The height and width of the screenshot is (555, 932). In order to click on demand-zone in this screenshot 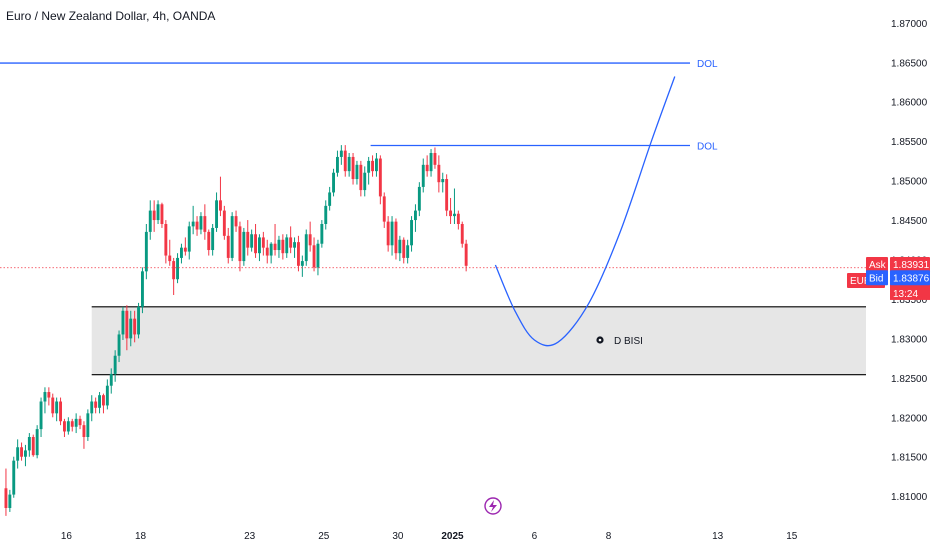, I will do `click(478, 340)`.